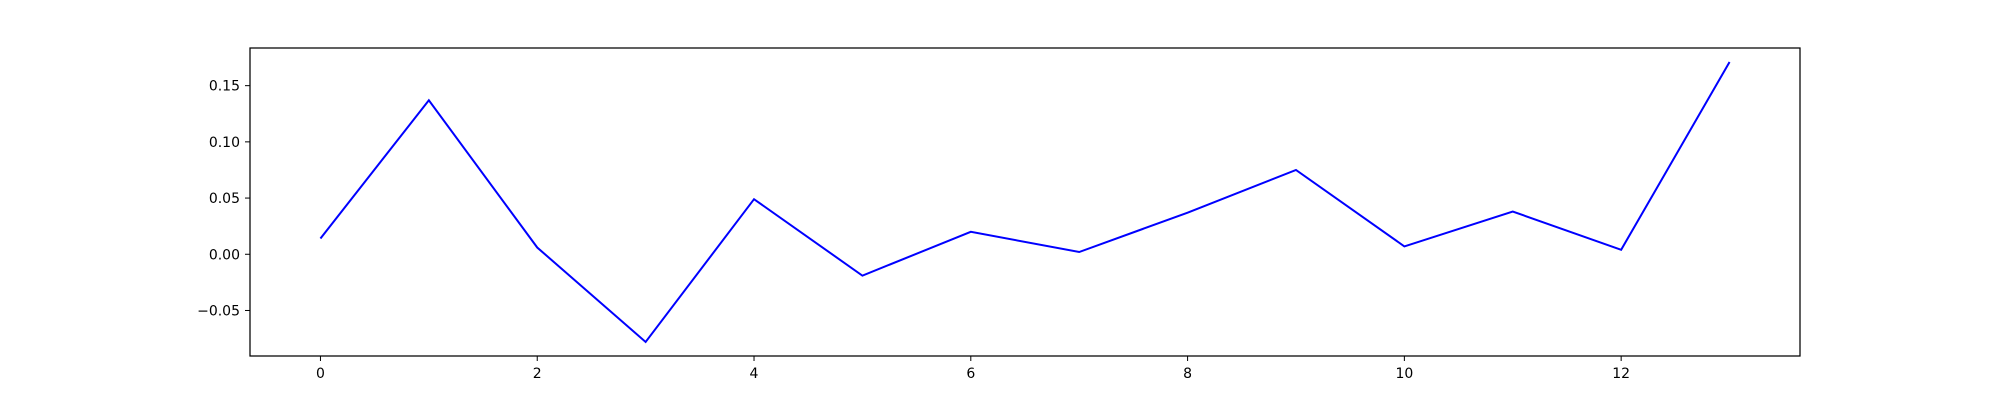 The height and width of the screenshot is (400, 2000). What do you see at coordinates (1621, 374) in the screenshot?
I see `x-tick-label: 12` at bounding box center [1621, 374].